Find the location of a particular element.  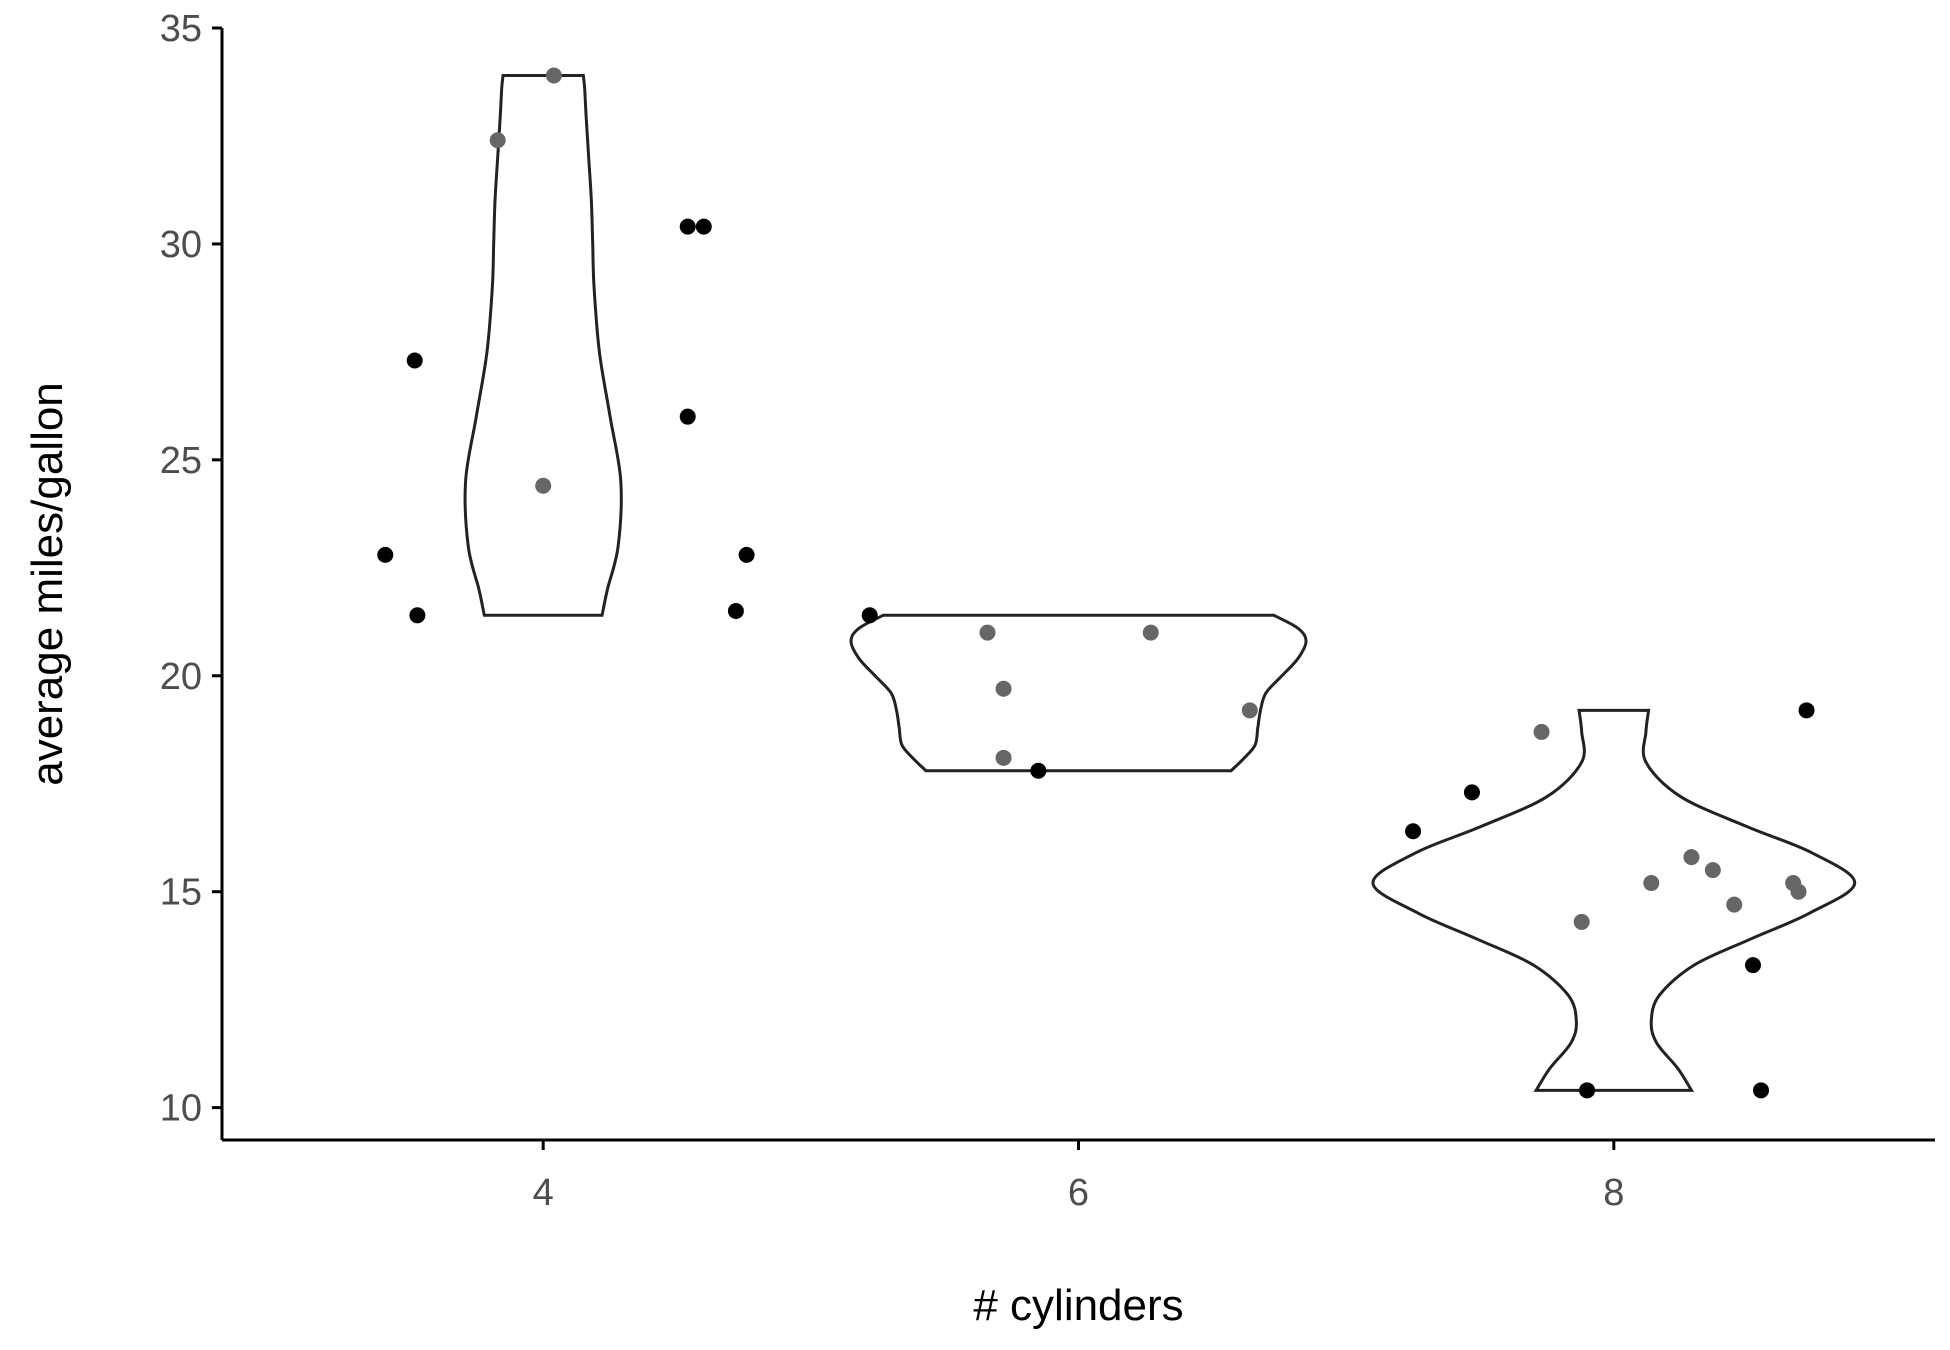

x-axis-title: # cylinders is located at coordinates (1078, 1305).